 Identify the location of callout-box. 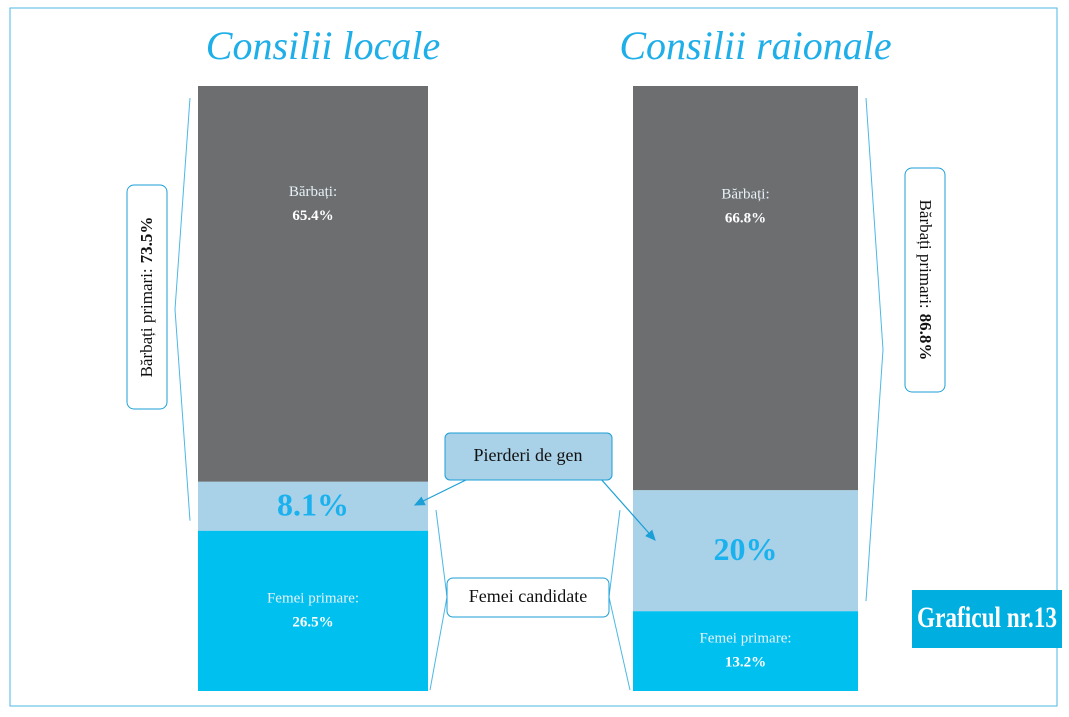
(528, 456).